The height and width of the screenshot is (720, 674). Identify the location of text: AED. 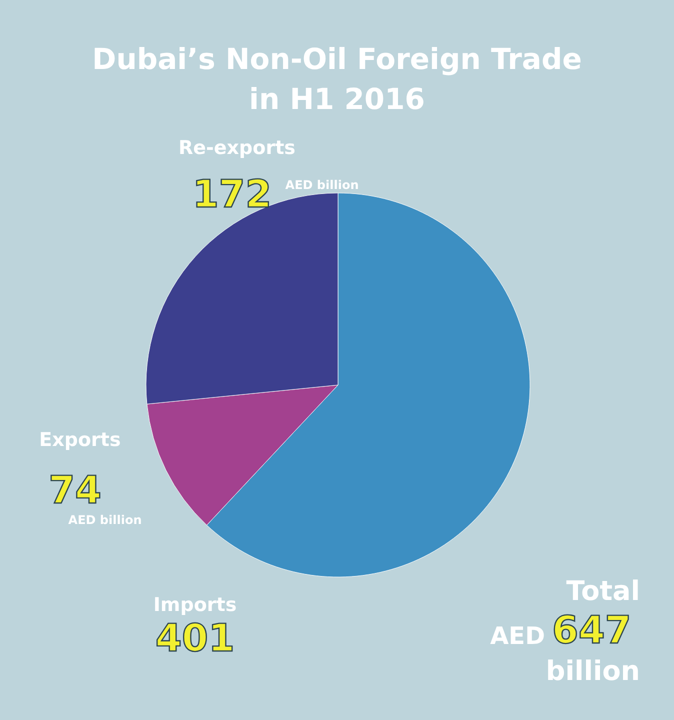
(517, 636).